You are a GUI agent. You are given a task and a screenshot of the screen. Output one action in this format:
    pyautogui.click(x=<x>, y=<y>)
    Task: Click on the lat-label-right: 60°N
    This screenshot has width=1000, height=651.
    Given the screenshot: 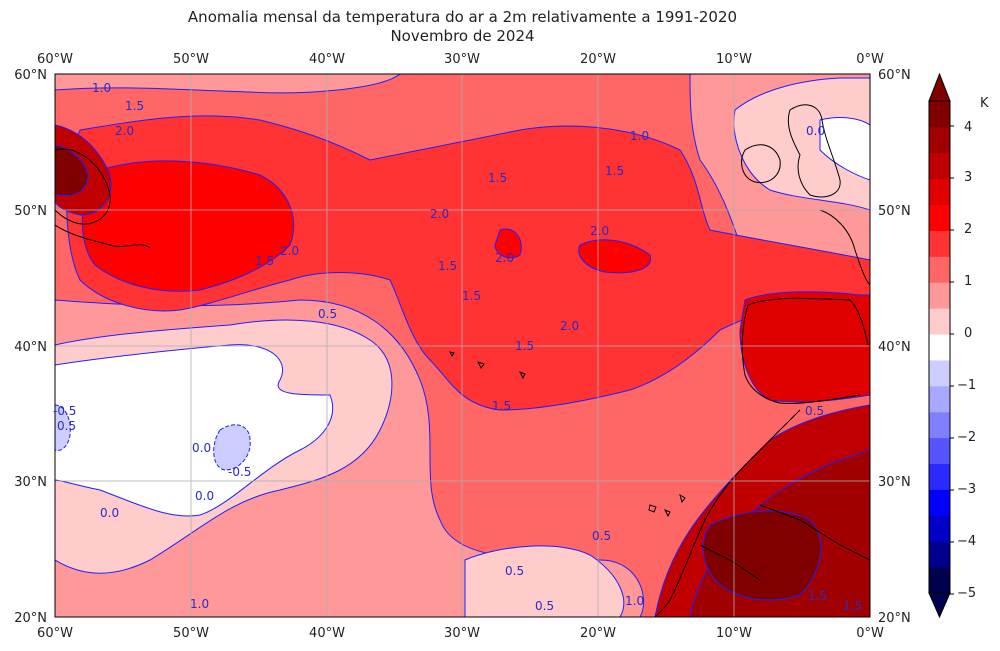 What is the action you would take?
    pyautogui.click(x=894, y=75)
    